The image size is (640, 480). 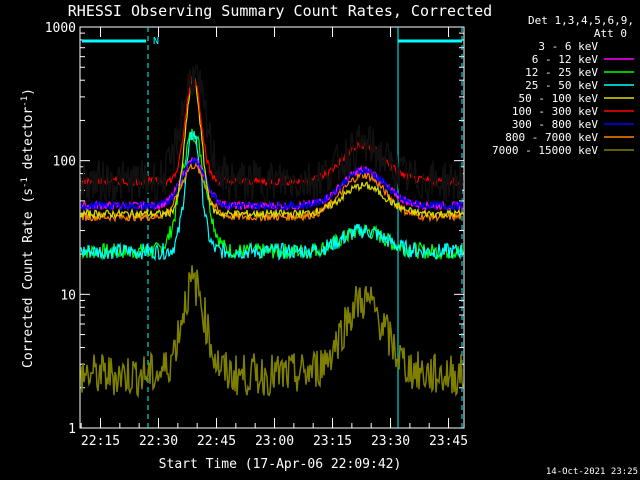 I want to click on series-line, so click(x=272, y=184).